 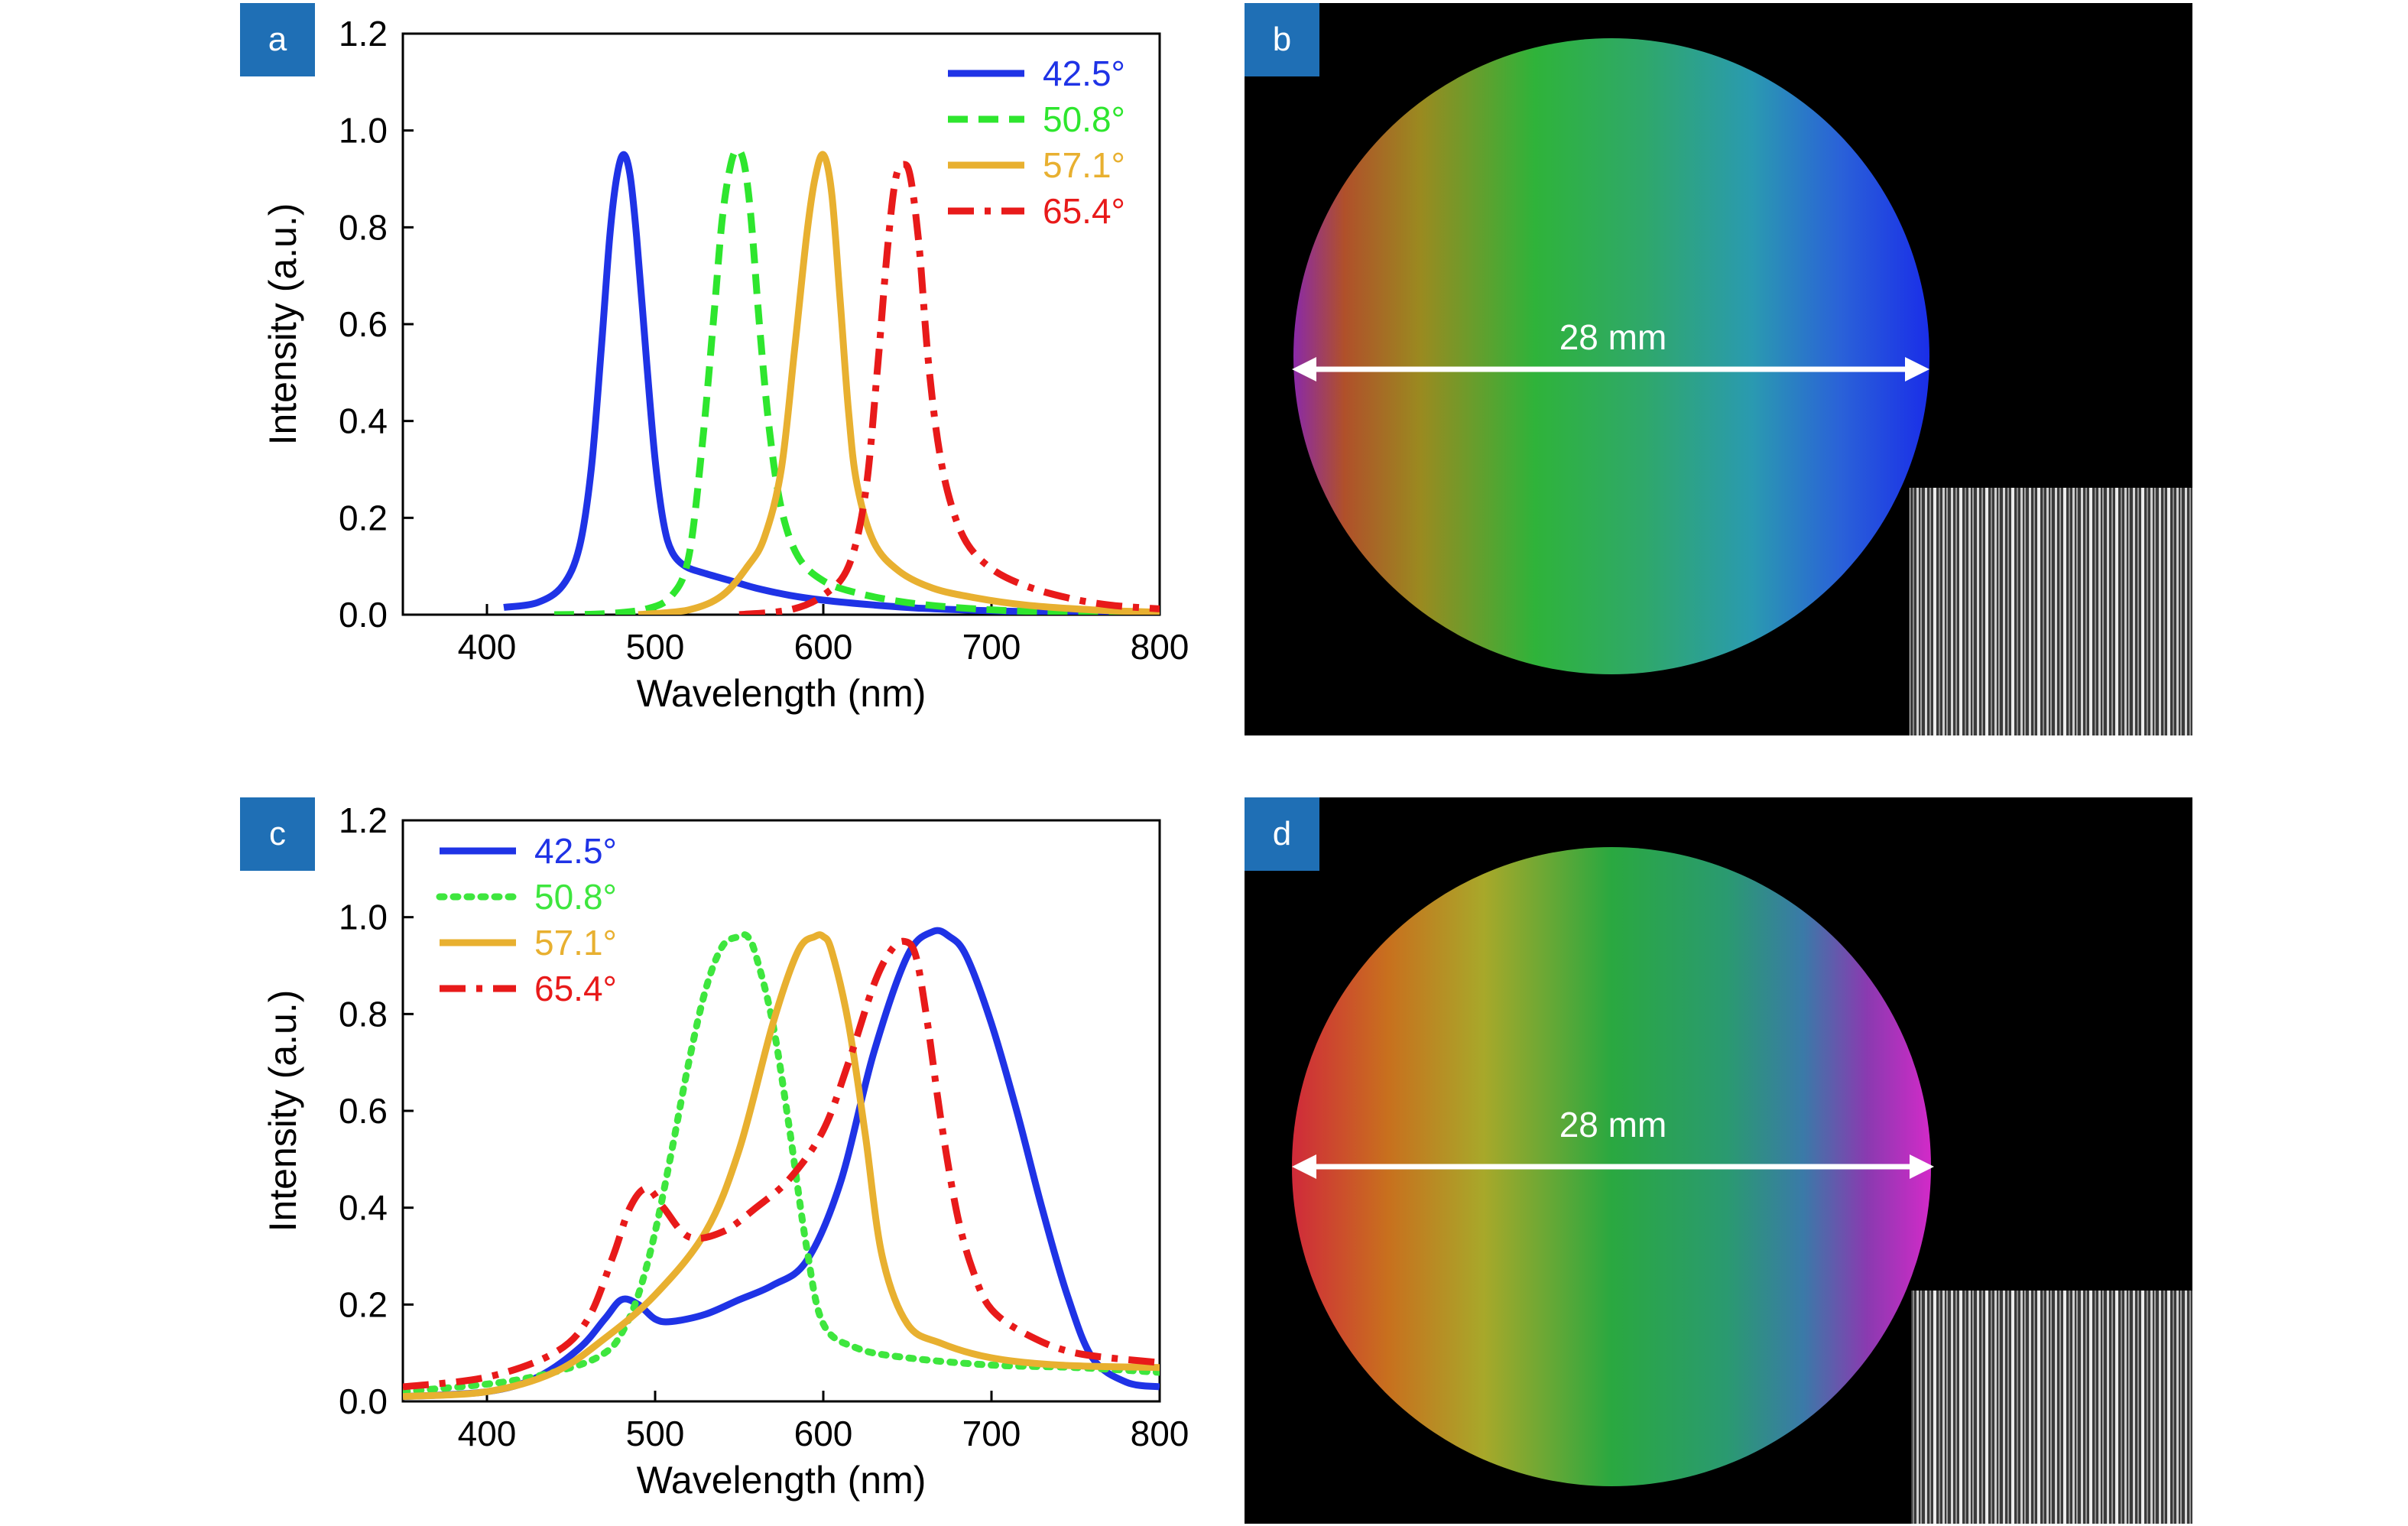 I want to click on sample-disk, so click(x=1611, y=356).